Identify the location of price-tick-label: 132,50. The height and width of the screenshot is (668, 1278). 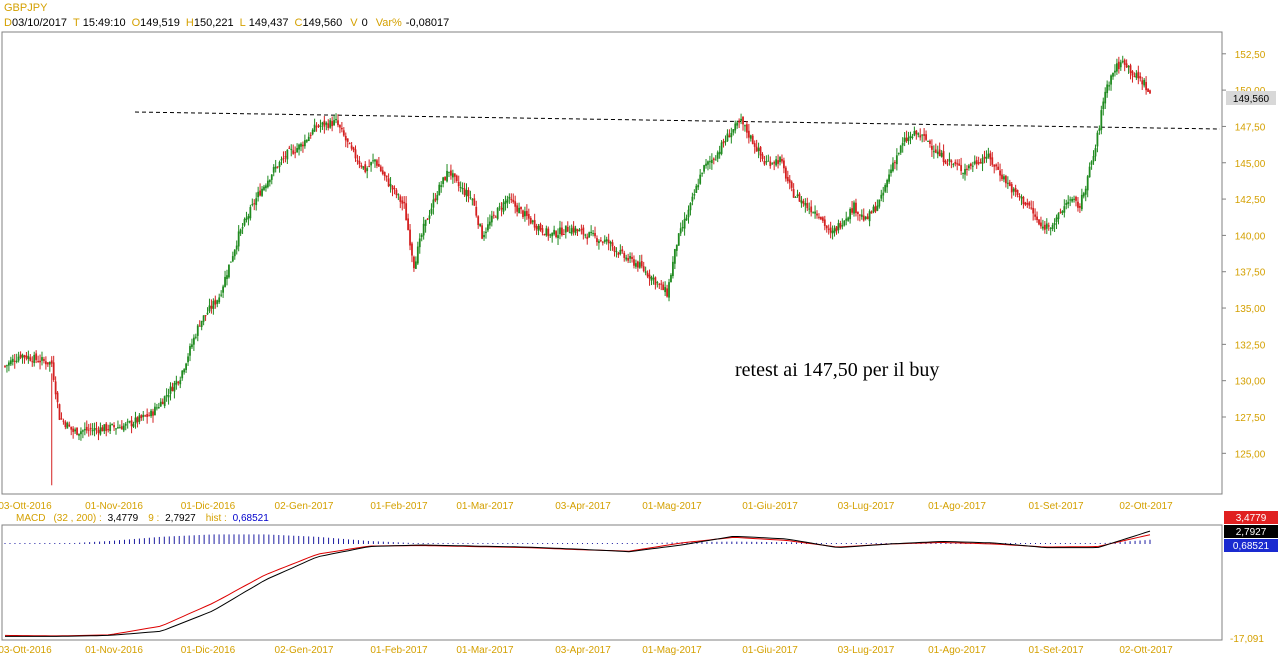
(1250, 345).